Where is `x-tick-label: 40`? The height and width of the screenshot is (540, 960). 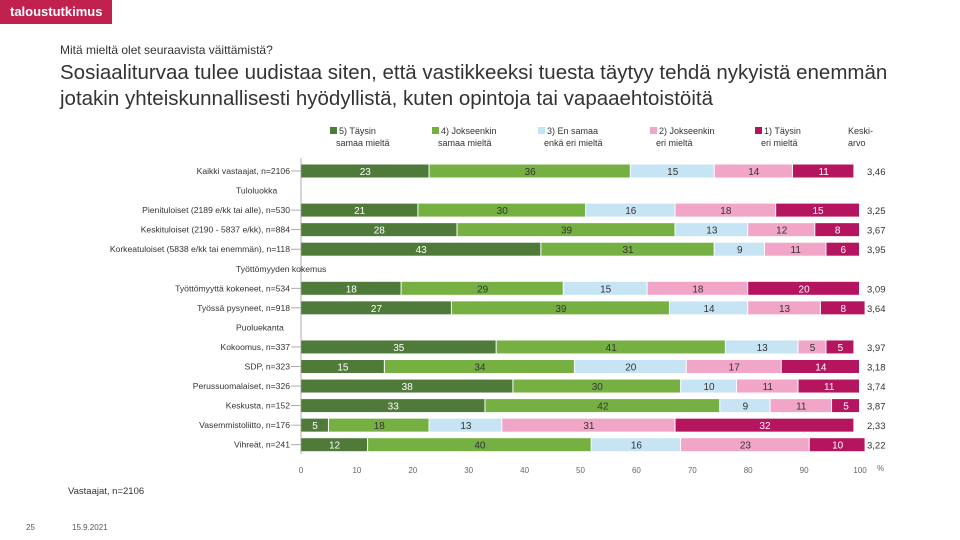 x-tick-label: 40 is located at coordinates (524, 470).